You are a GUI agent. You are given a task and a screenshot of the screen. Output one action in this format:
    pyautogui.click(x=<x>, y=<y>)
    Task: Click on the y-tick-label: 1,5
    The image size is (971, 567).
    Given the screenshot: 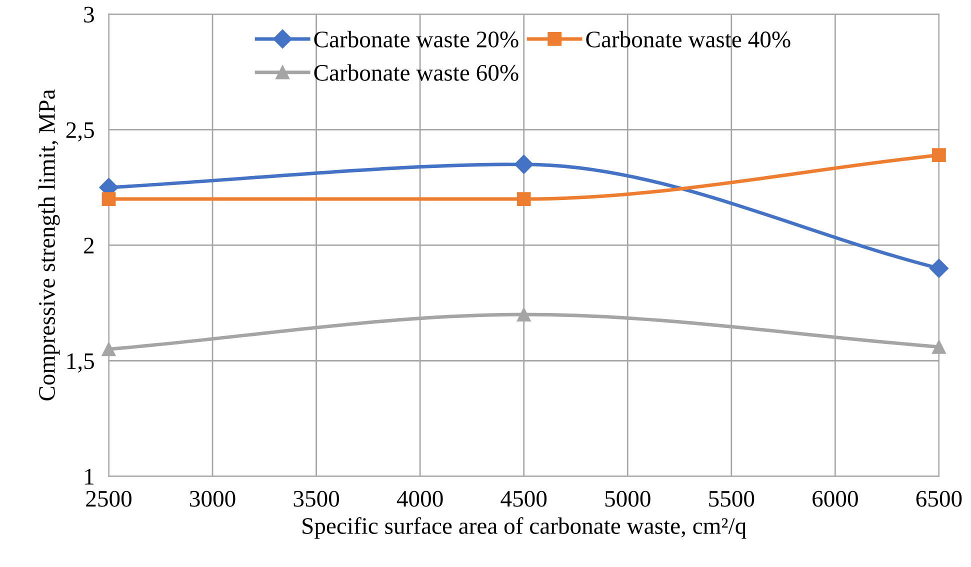 What is the action you would take?
    pyautogui.click(x=80, y=363)
    